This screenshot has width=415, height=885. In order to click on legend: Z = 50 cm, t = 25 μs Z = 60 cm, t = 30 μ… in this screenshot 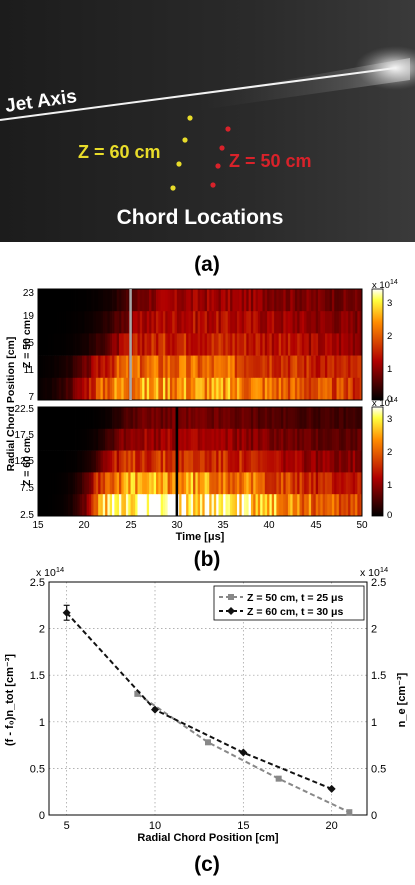, I will do `click(289, 603)`.